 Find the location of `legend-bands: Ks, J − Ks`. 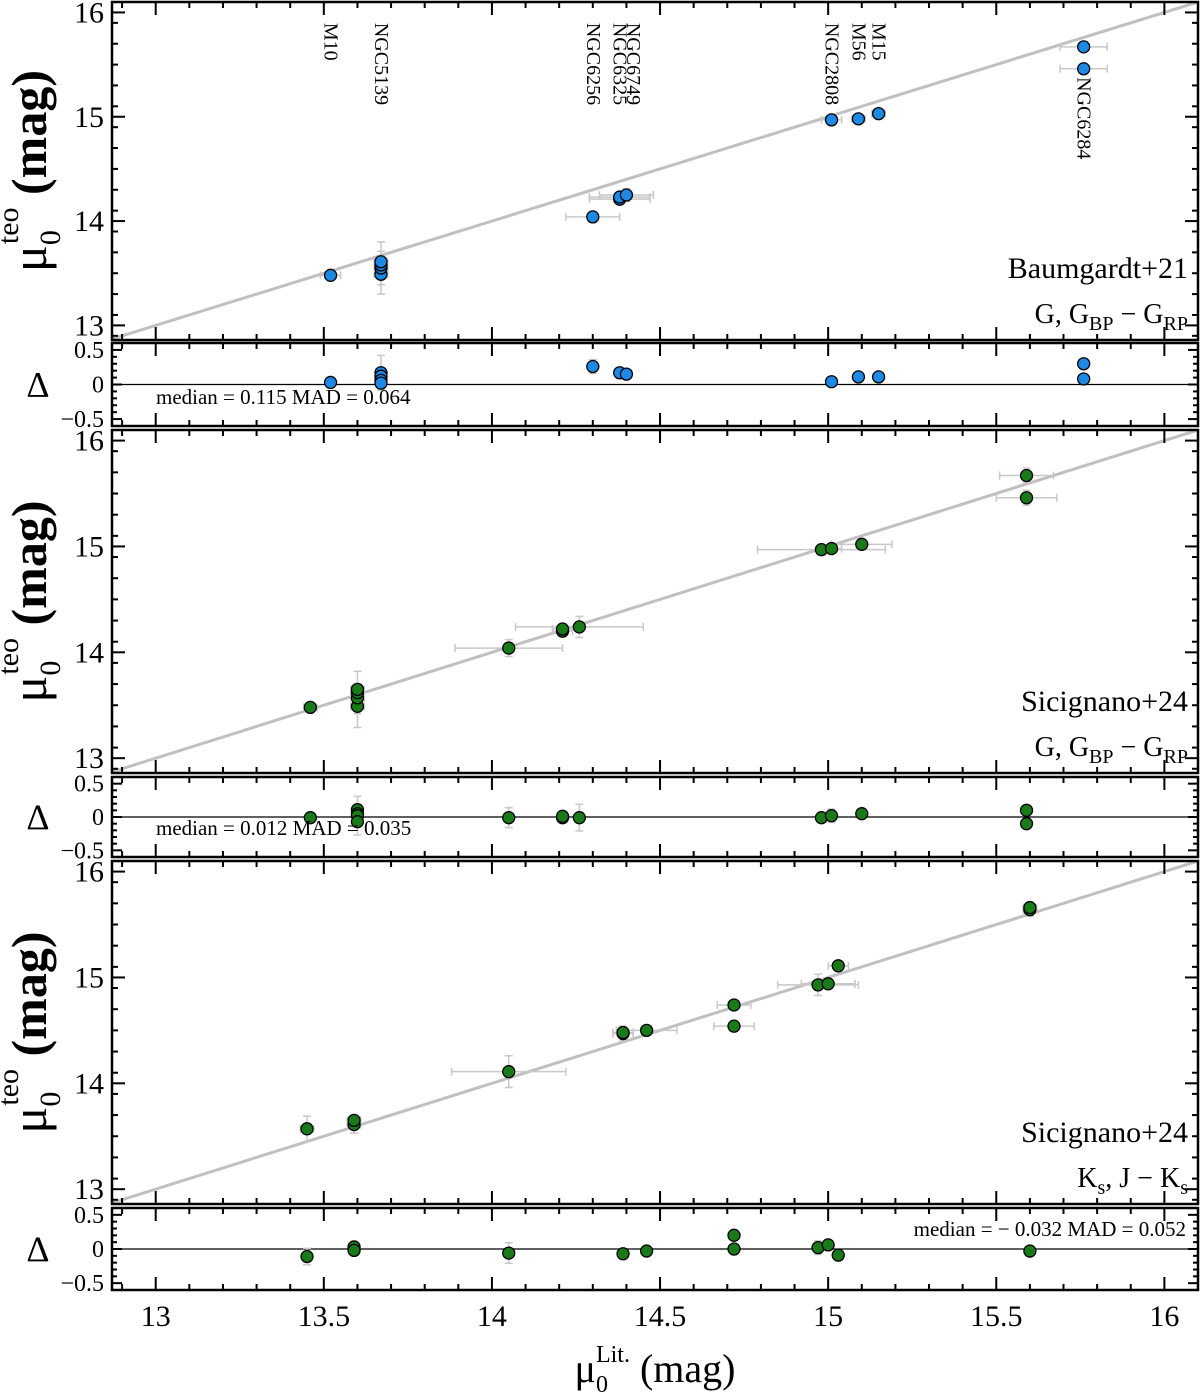

legend-bands: Ks, J − Ks is located at coordinates (1132, 1181).